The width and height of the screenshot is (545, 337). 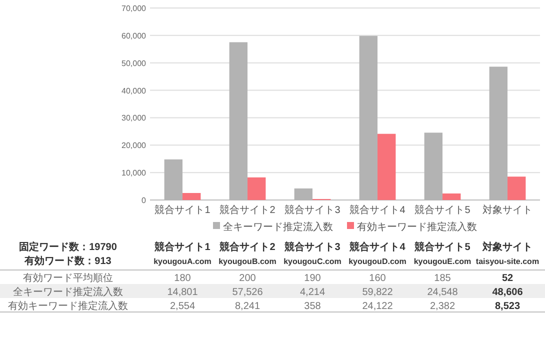 What do you see at coordinates (247, 278) in the screenshot?
I see `text: 200` at bounding box center [247, 278].